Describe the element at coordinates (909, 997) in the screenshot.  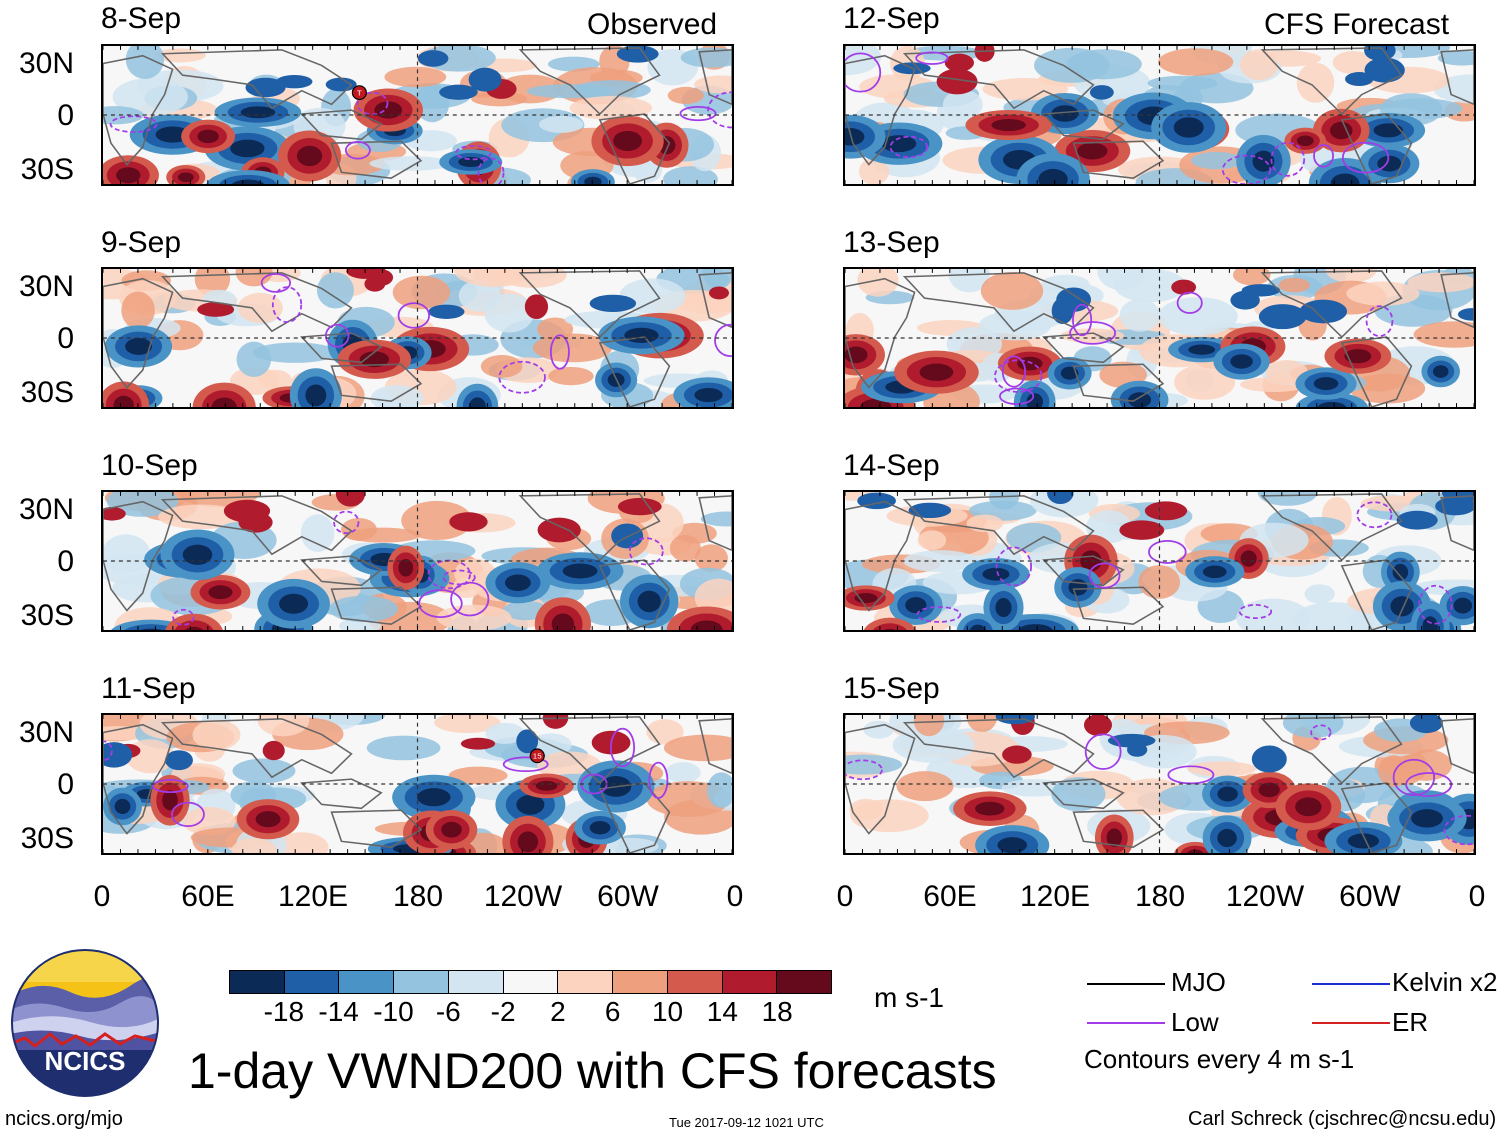
I see `colorbar-units: m s-1` at that location.